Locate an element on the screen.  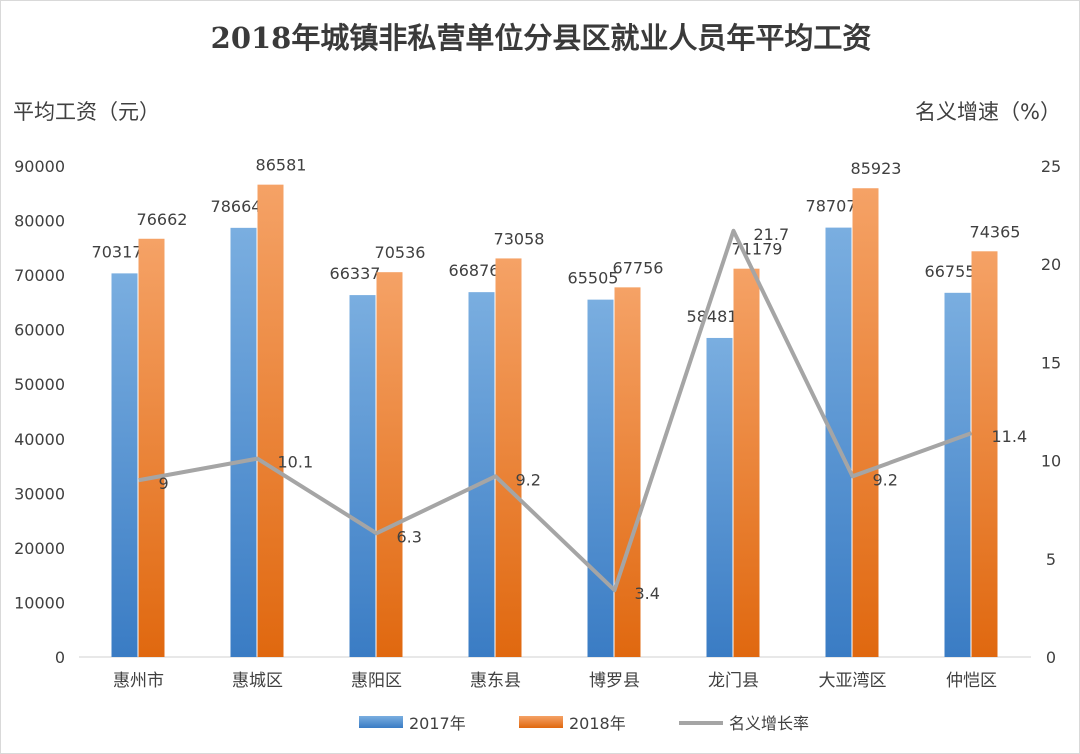
y-axis-title: 平均工资（元） is located at coordinates (86, 112).